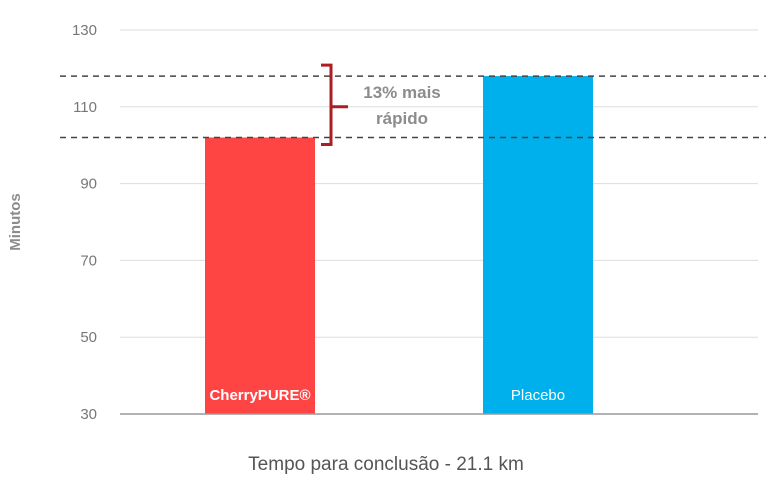 This screenshot has height=481, width=771. Describe the element at coordinates (88, 260) in the screenshot. I see `y-tick-label: 70` at that location.